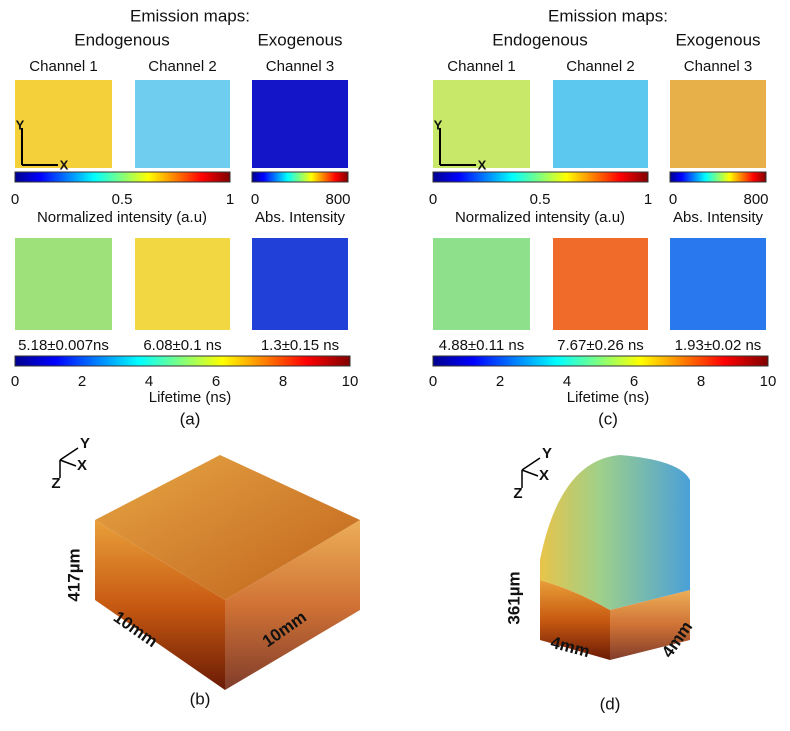 Image resolution: width=790 pixels, height=731 pixels. Describe the element at coordinates (182, 345) in the screenshot. I see `lifetime-value: 6.08±0.1 ns` at that location.